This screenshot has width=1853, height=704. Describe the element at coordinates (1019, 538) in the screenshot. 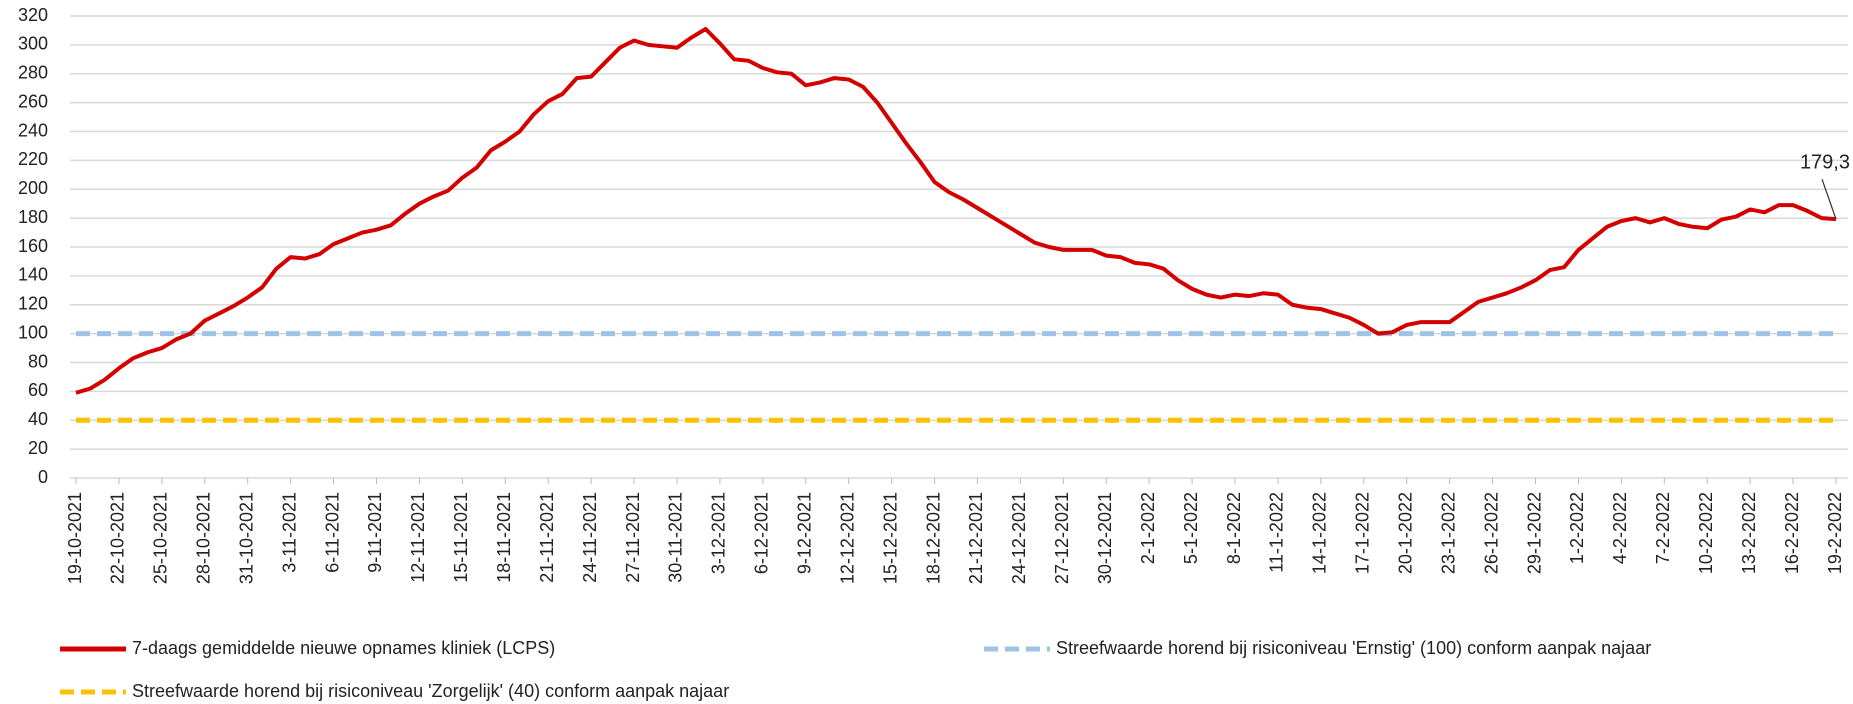

I see `x-tick-label: 24-12-2021` at that location.